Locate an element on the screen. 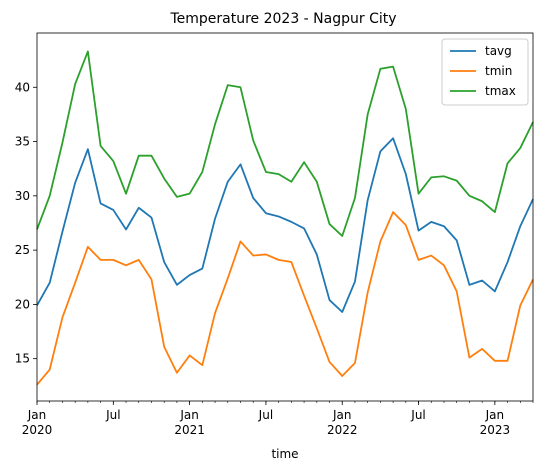 The height and width of the screenshot is (471, 543). y-tick-label: 35 is located at coordinates (22, 142).